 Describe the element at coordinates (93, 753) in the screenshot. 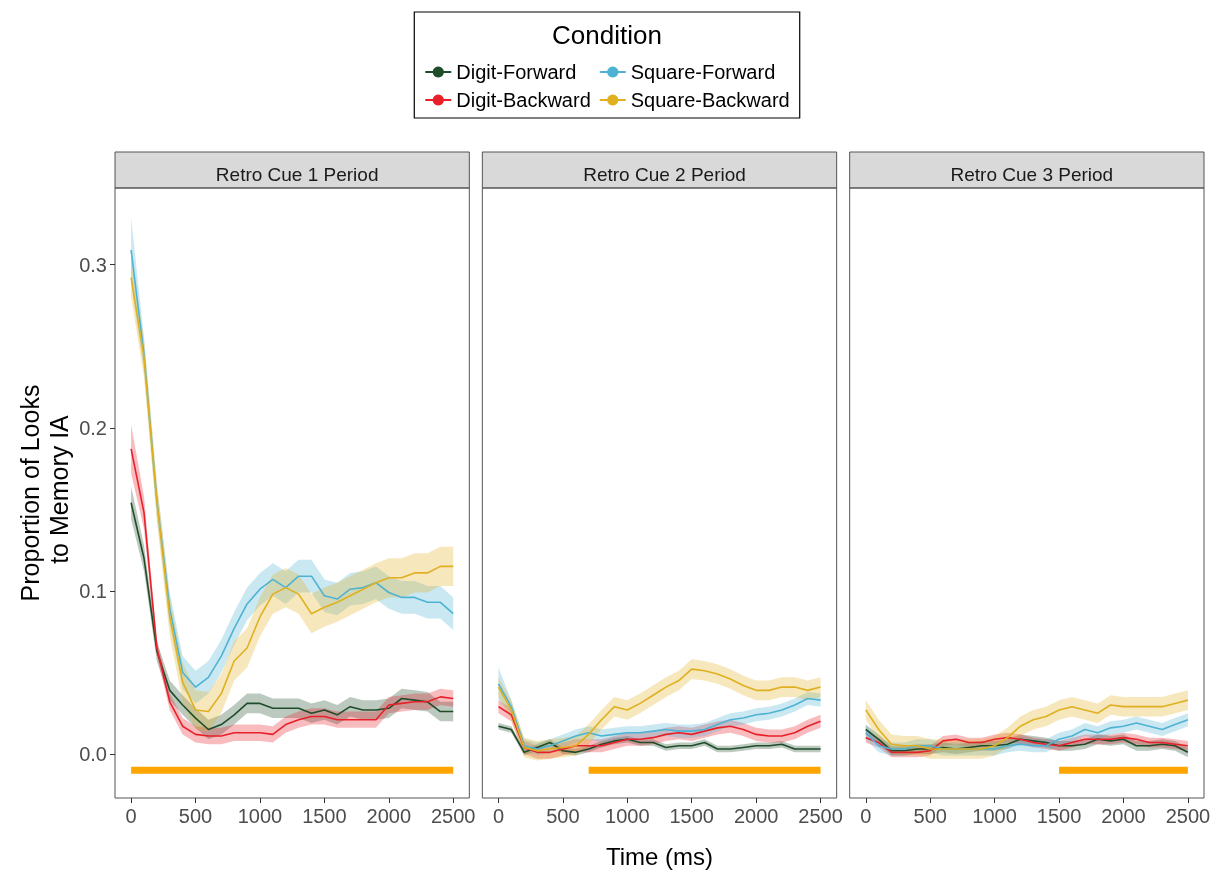

I see `y-tick-label: 0.0` at that location.